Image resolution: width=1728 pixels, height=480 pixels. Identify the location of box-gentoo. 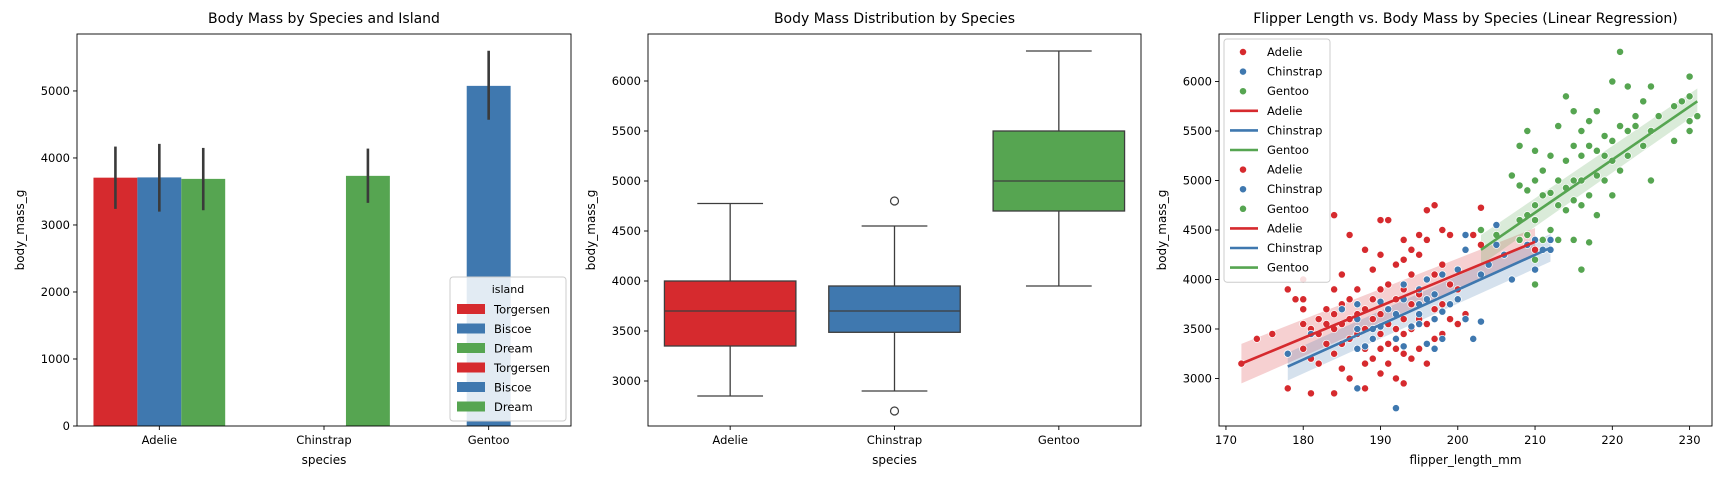
(1059, 168).